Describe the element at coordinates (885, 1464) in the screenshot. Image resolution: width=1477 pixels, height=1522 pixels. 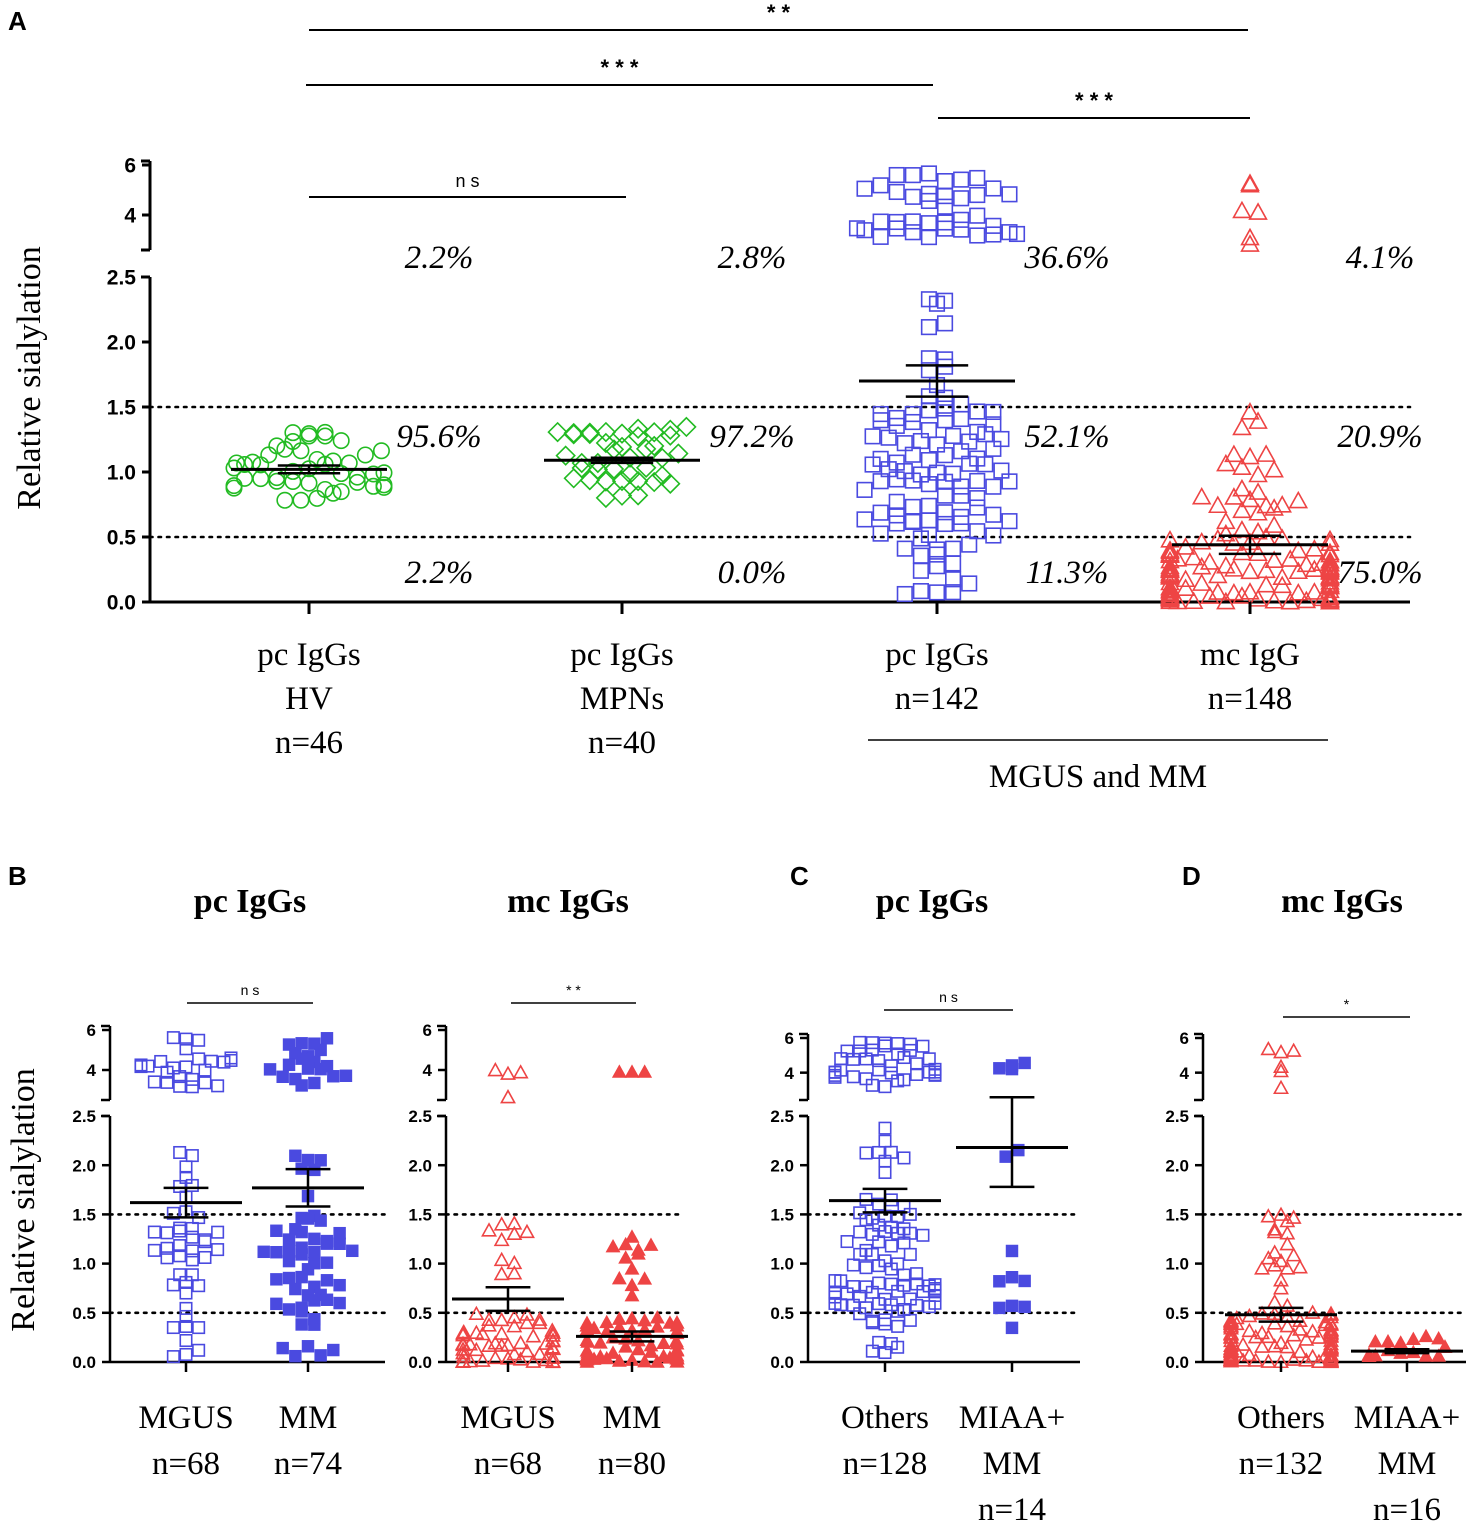
I see `x-tick-label: n=128` at that location.